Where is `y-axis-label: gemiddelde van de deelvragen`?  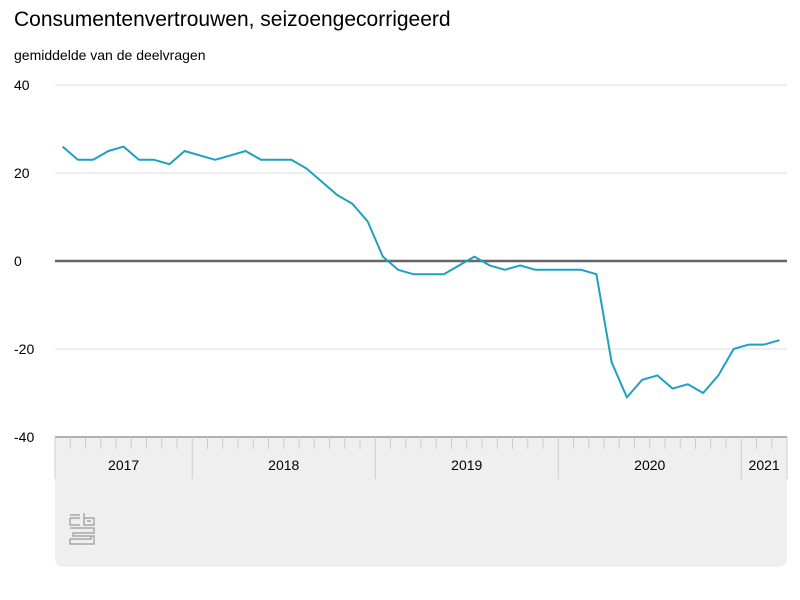 y-axis-label: gemiddelde van de deelvragen is located at coordinates (110, 55).